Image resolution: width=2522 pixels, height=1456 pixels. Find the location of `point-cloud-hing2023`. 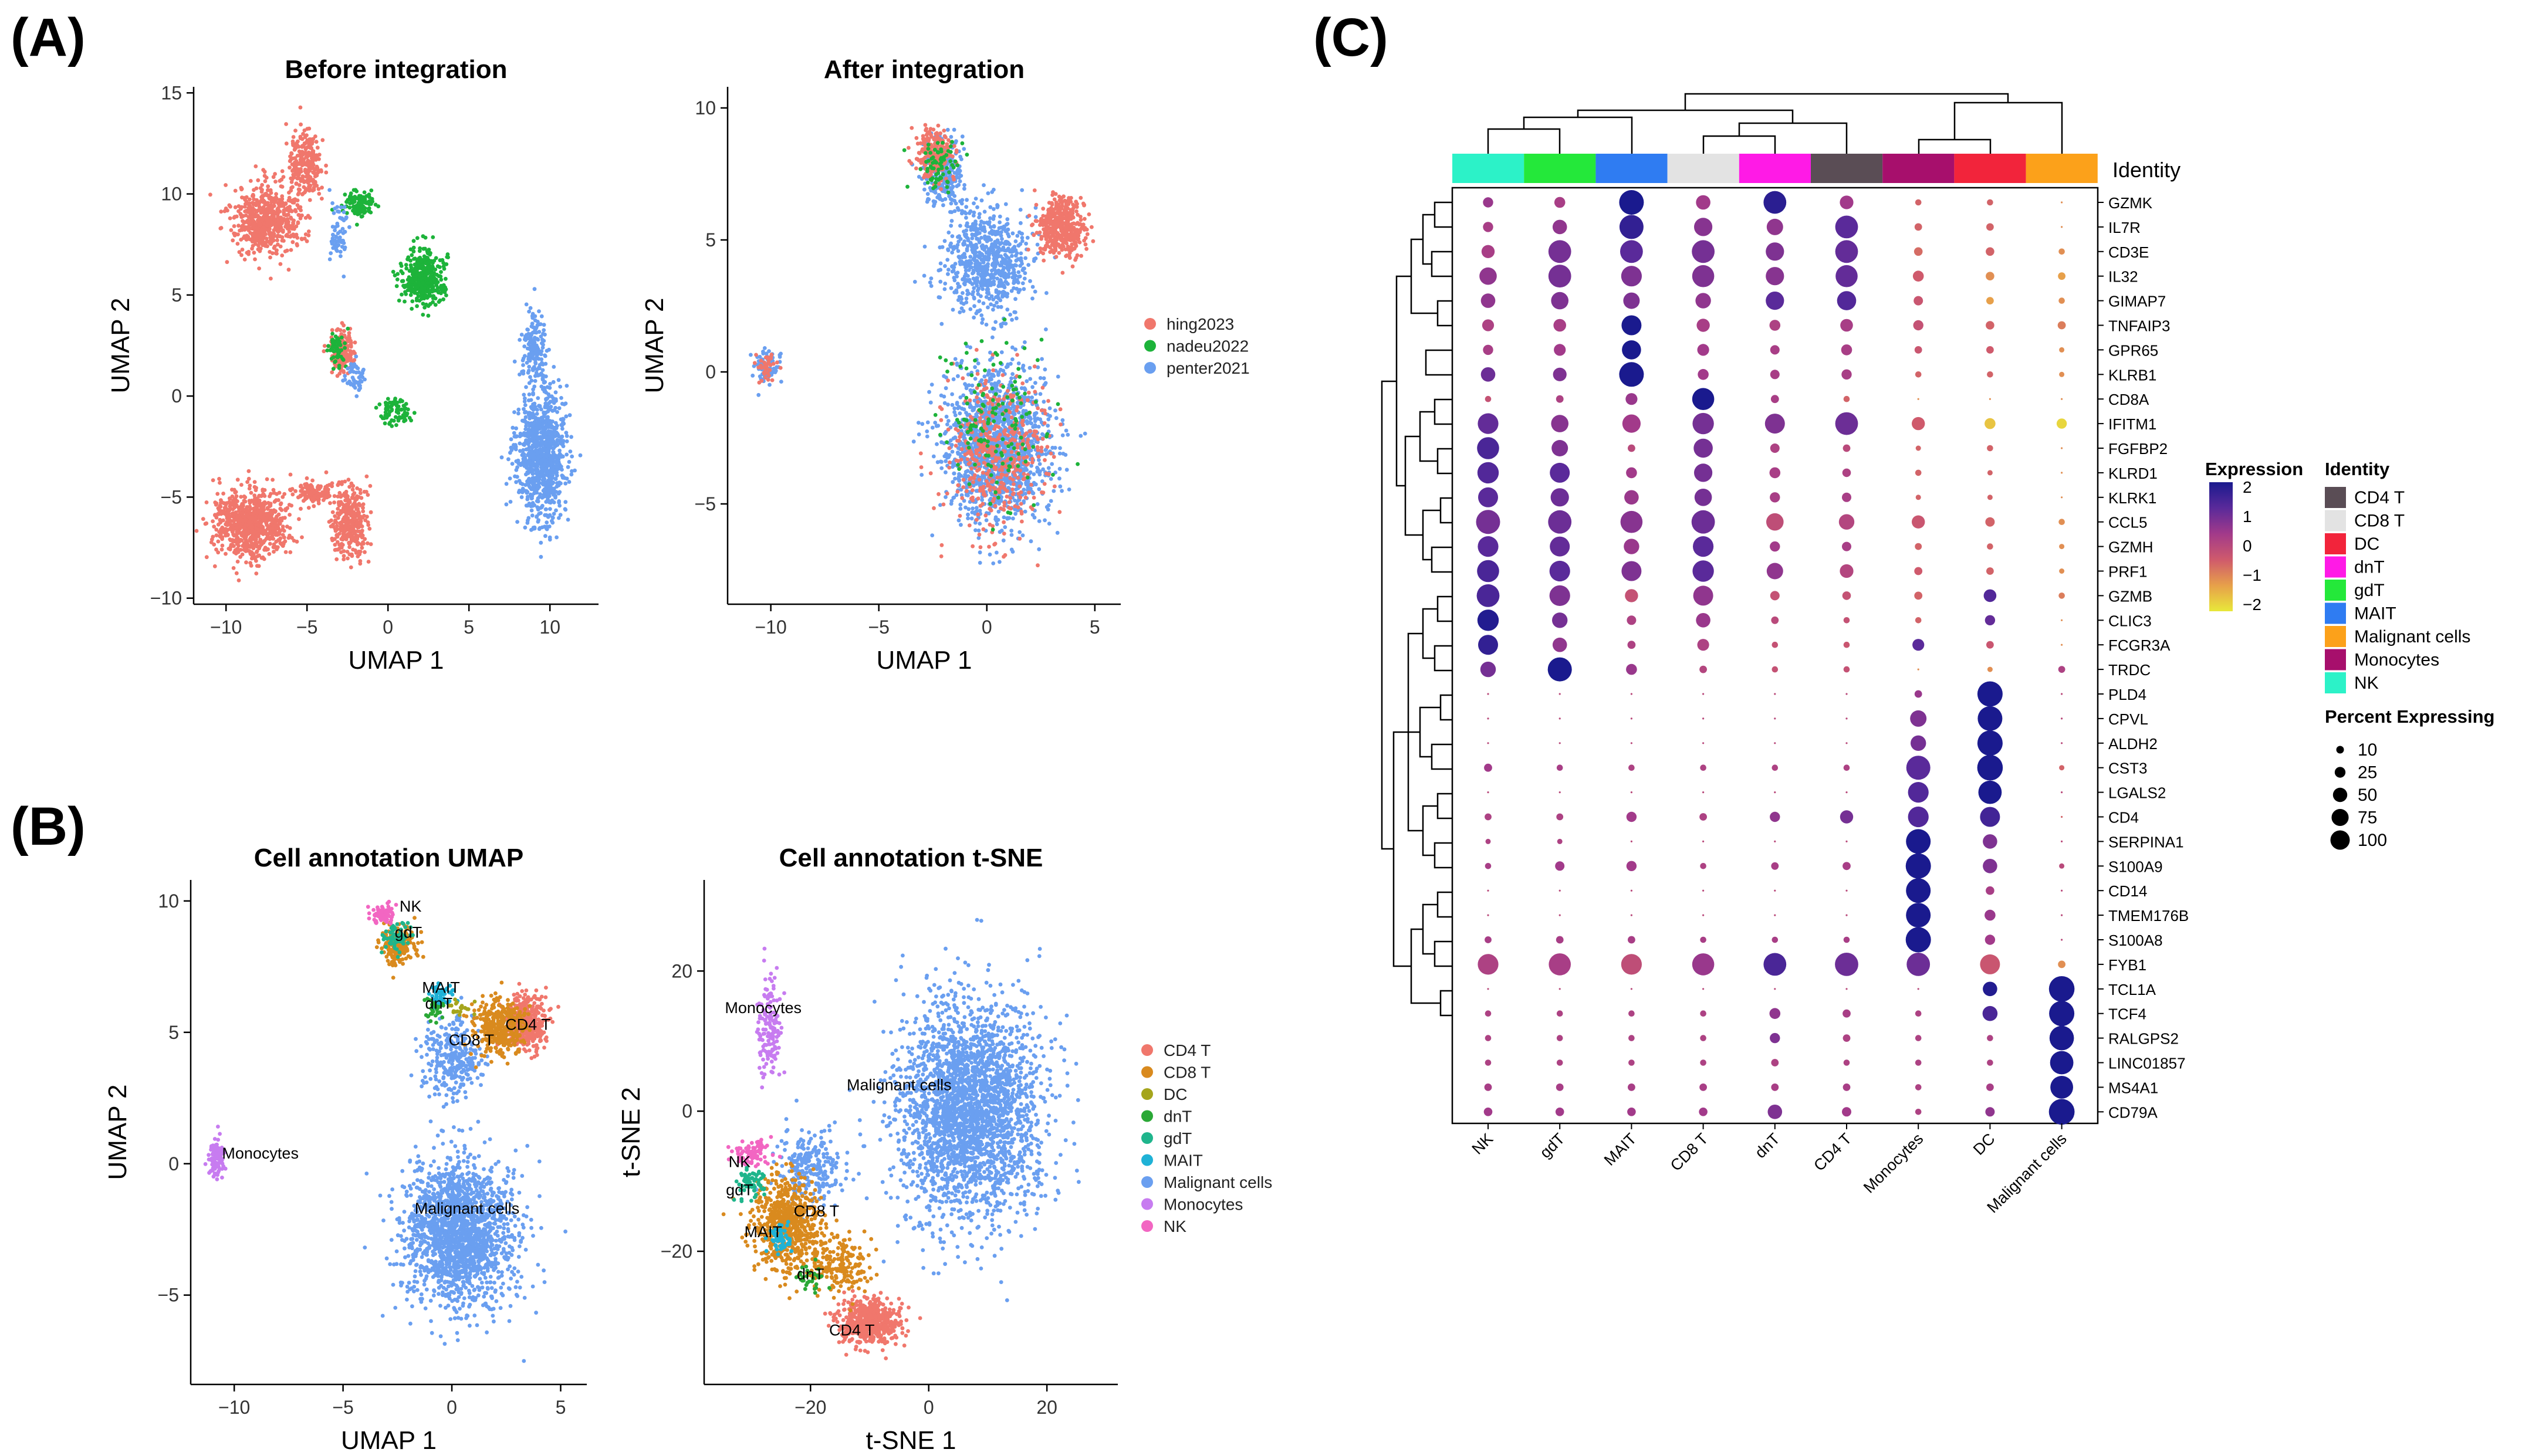

point-cloud-hing2023 is located at coordinates (350, 522).